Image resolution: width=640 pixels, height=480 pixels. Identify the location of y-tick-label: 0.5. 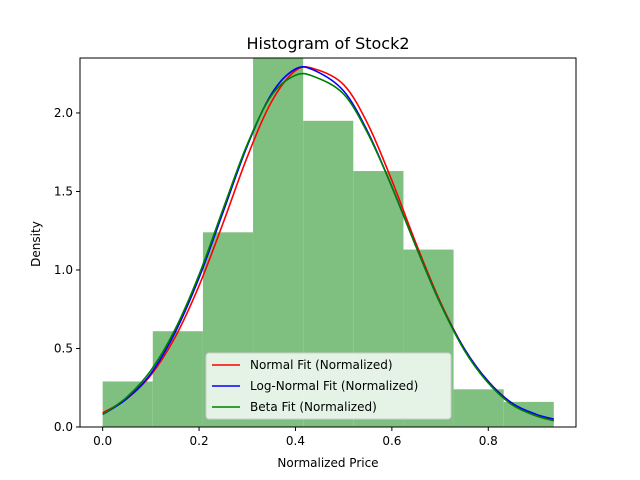
(63, 348).